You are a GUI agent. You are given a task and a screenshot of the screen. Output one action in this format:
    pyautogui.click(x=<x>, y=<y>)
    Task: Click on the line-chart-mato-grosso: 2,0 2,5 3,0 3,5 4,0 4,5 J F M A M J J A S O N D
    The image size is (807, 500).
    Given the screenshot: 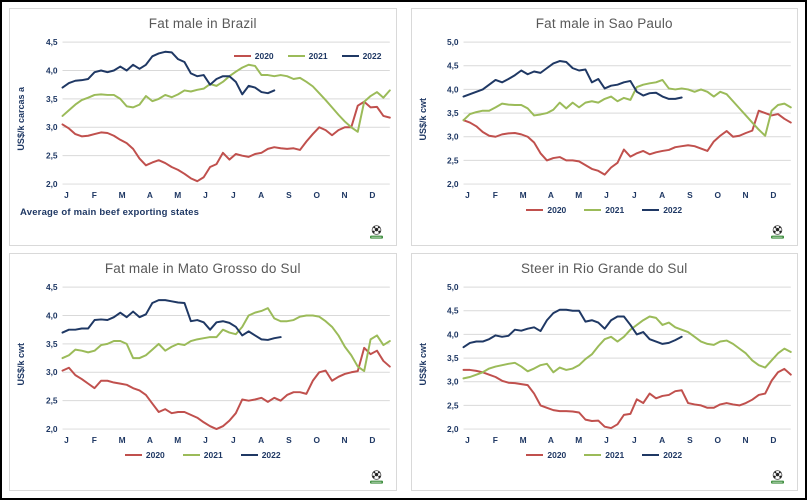 What is the action you would take?
    pyautogui.click(x=218, y=363)
    